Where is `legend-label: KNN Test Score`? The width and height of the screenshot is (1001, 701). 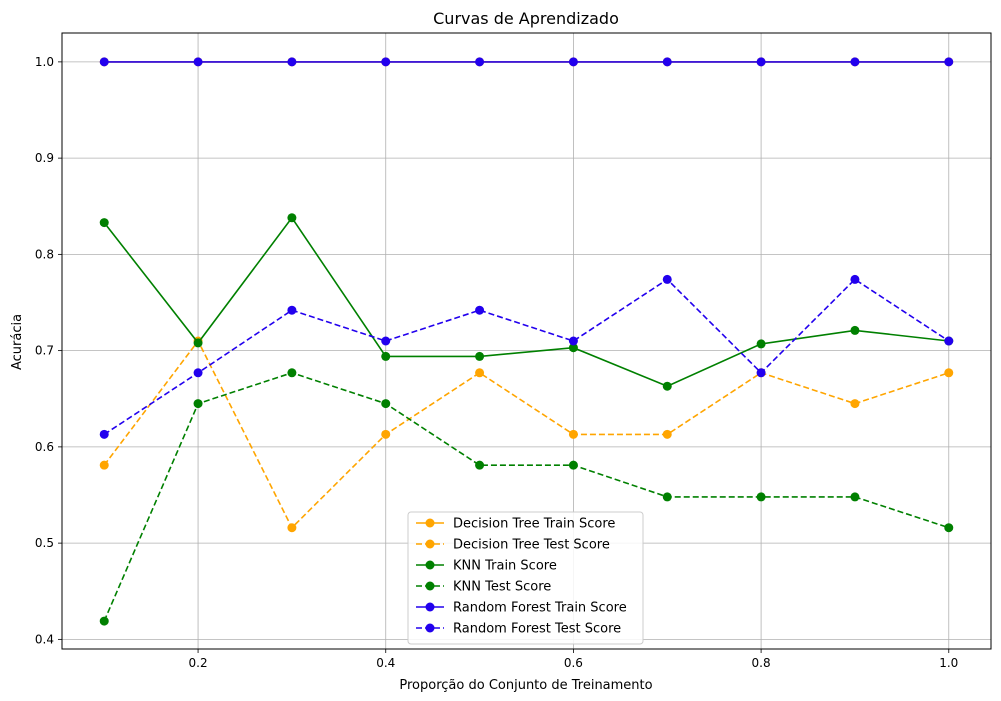 legend-label: KNN Test Score is located at coordinates (502, 587).